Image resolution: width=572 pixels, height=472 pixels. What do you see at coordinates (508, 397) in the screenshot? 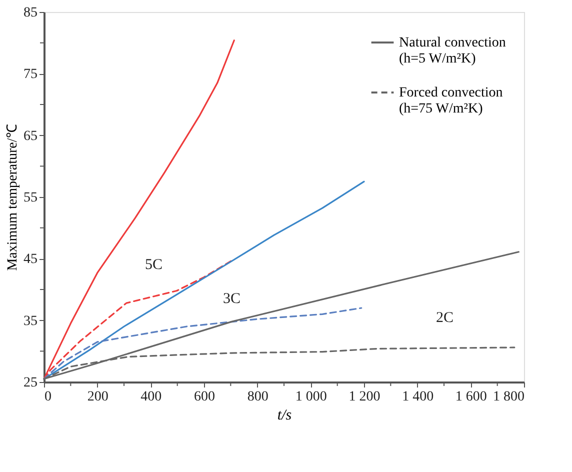
I see `x-tick-label: 1 800` at bounding box center [508, 397].